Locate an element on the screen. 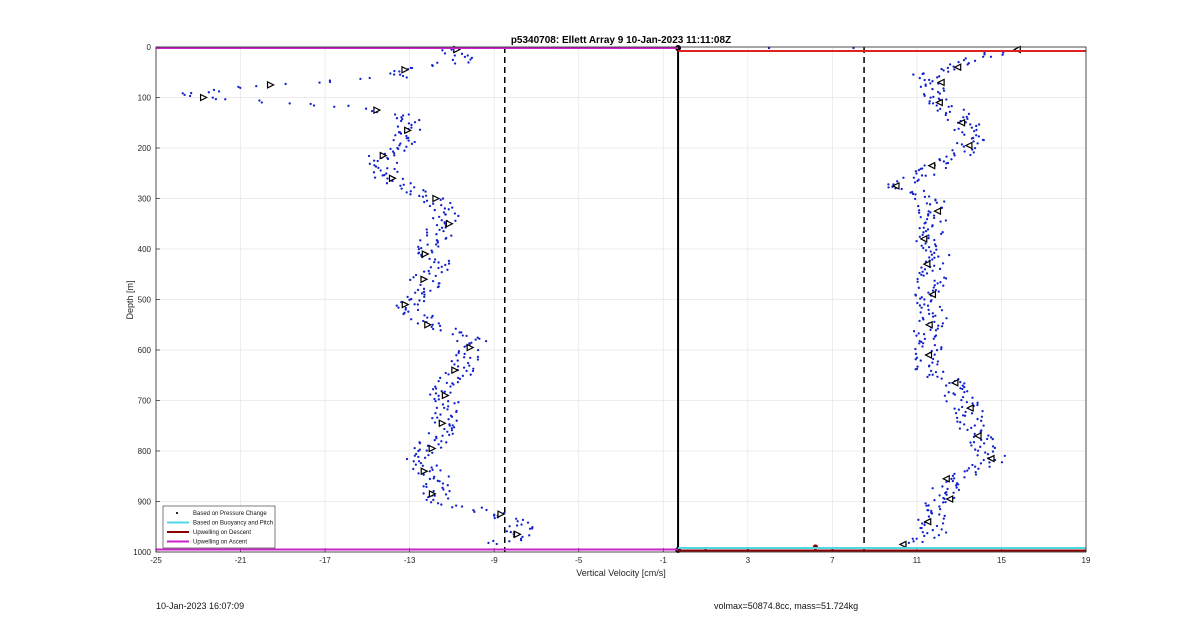 The height and width of the screenshot is (622, 1200). x-axis-label: Vertical Velocity [cm/s] is located at coordinates (621, 573).